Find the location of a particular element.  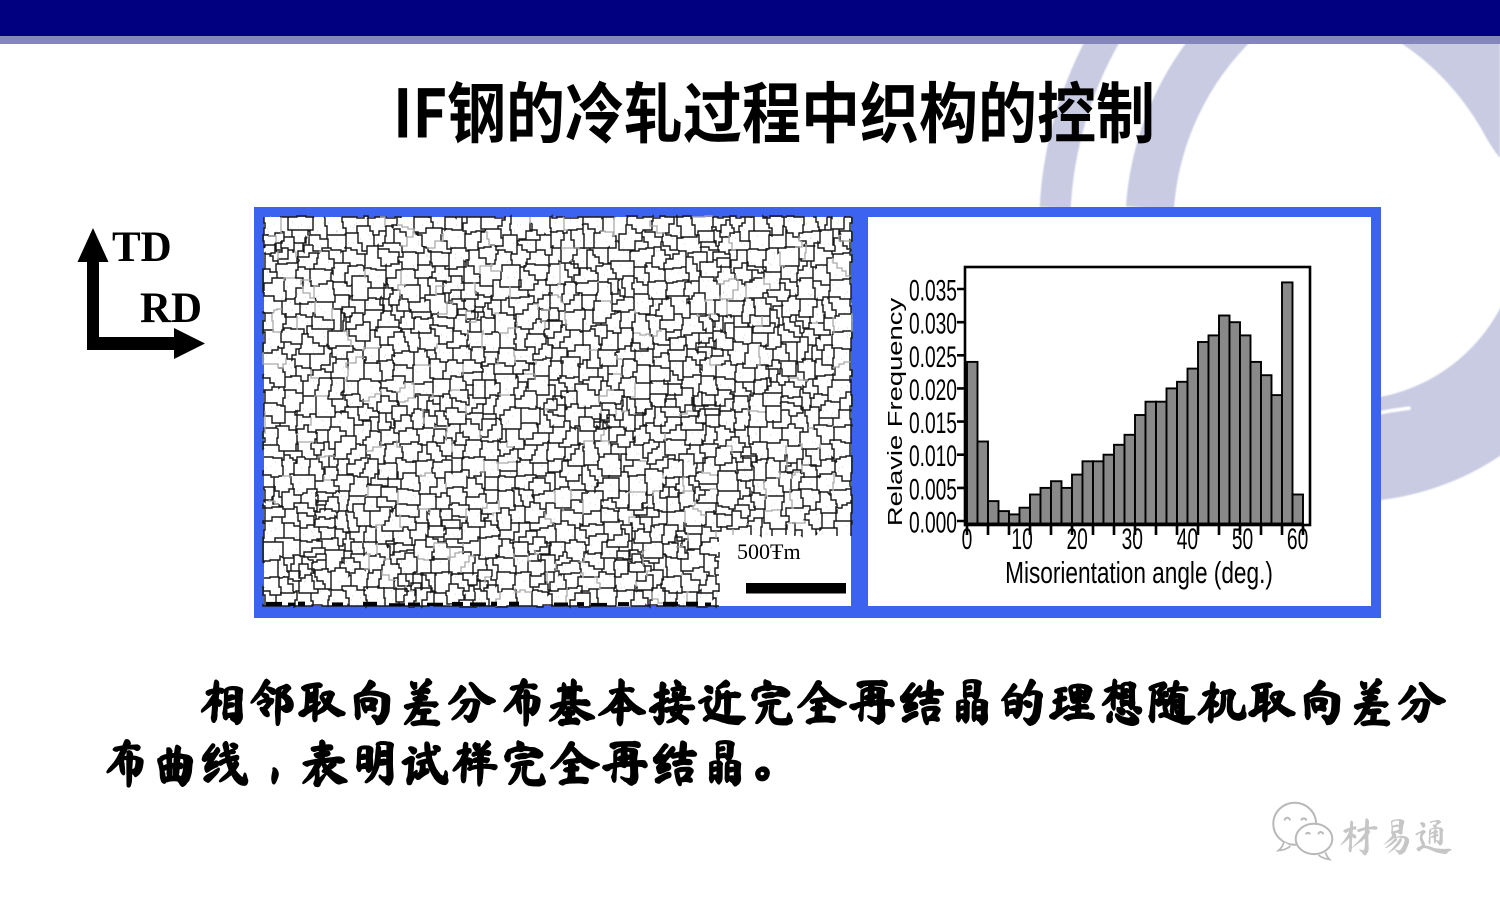

svg-text: 40 is located at coordinates (1187, 539).